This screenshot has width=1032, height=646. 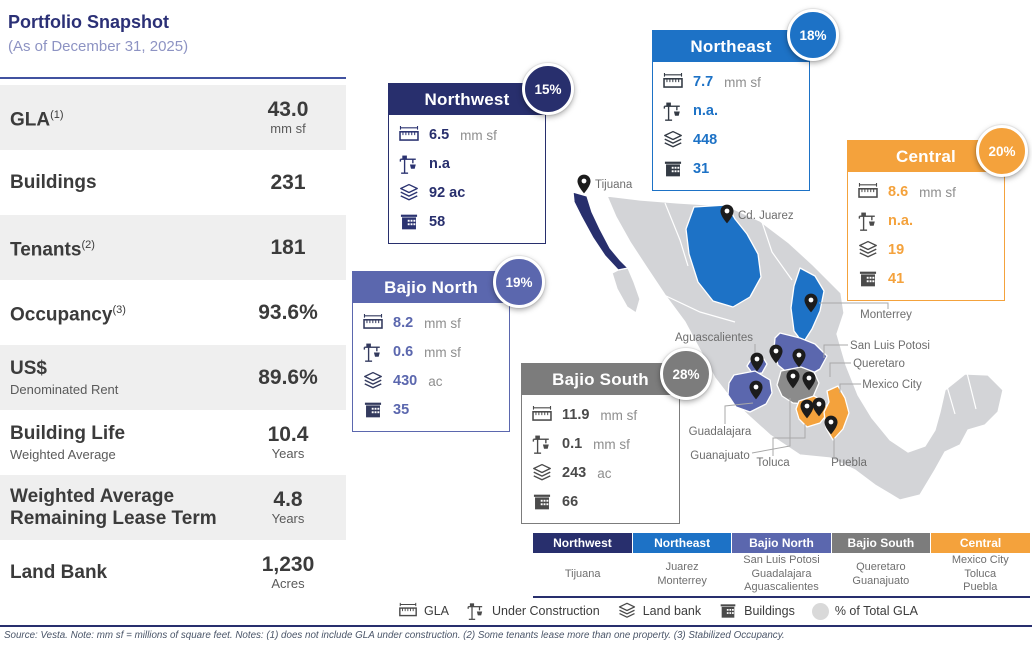 What do you see at coordinates (890, 346) in the screenshot?
I see `map-city-label-san-luis-potosi: San Luis Potosi` at bounding box center [890, 346].